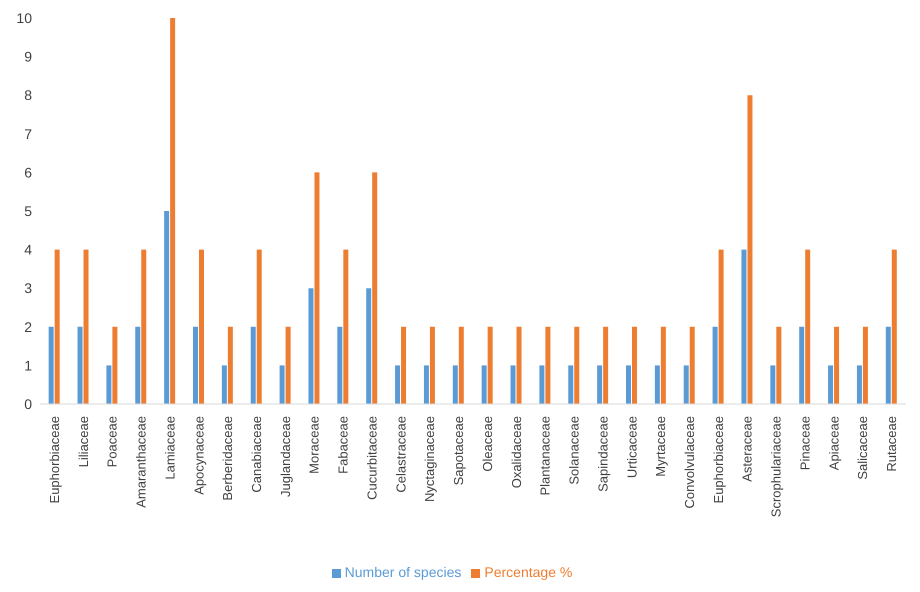 Image resolution: width=920 pixels, height=592 pixels. Describe the element at coordinates (28, 172) in the screenshot. I see `y-tick-label: 6` at that location.